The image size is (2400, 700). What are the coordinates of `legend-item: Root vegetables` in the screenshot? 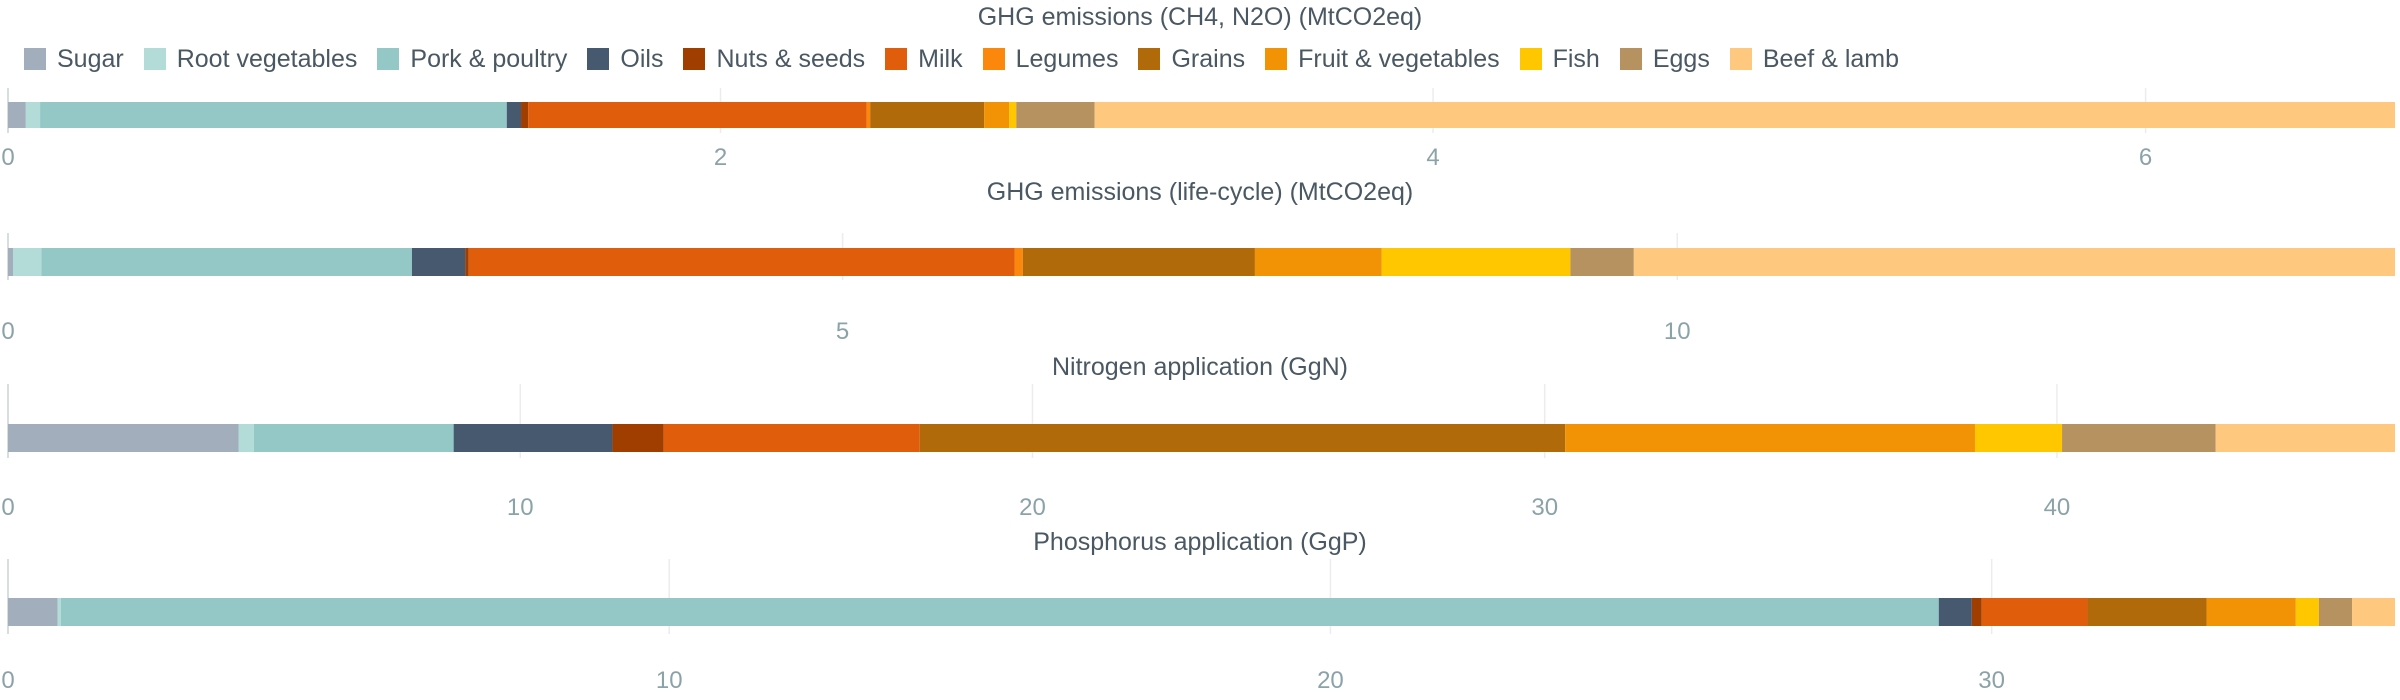 It's located at (250, 59).